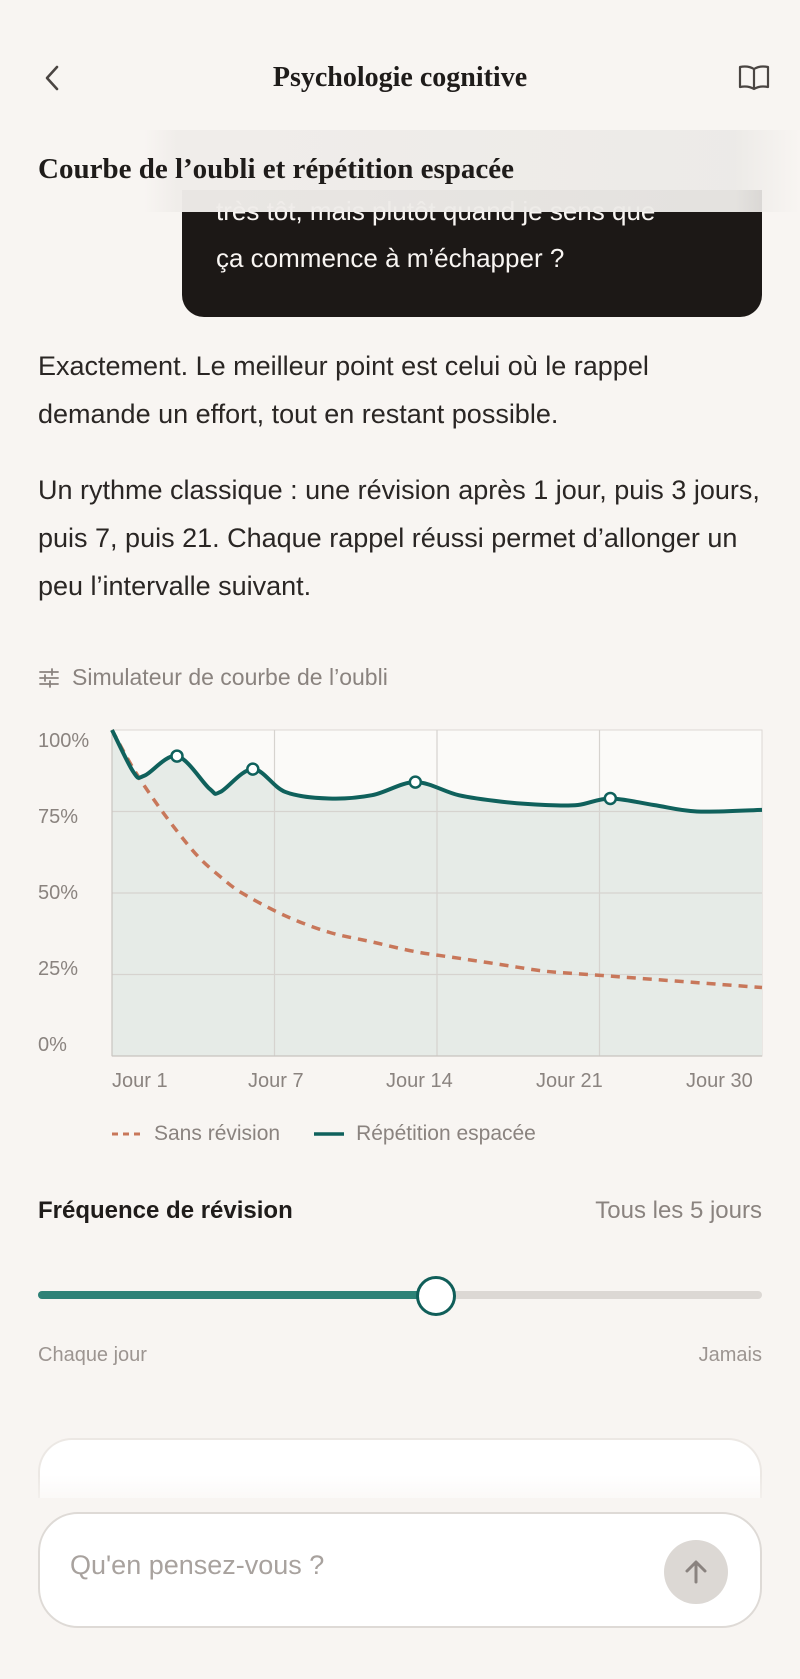  Describe the element at coordinates (678, 1210) in the screenshot. I see `frequency-value: Tous les 5 jours` at that location.